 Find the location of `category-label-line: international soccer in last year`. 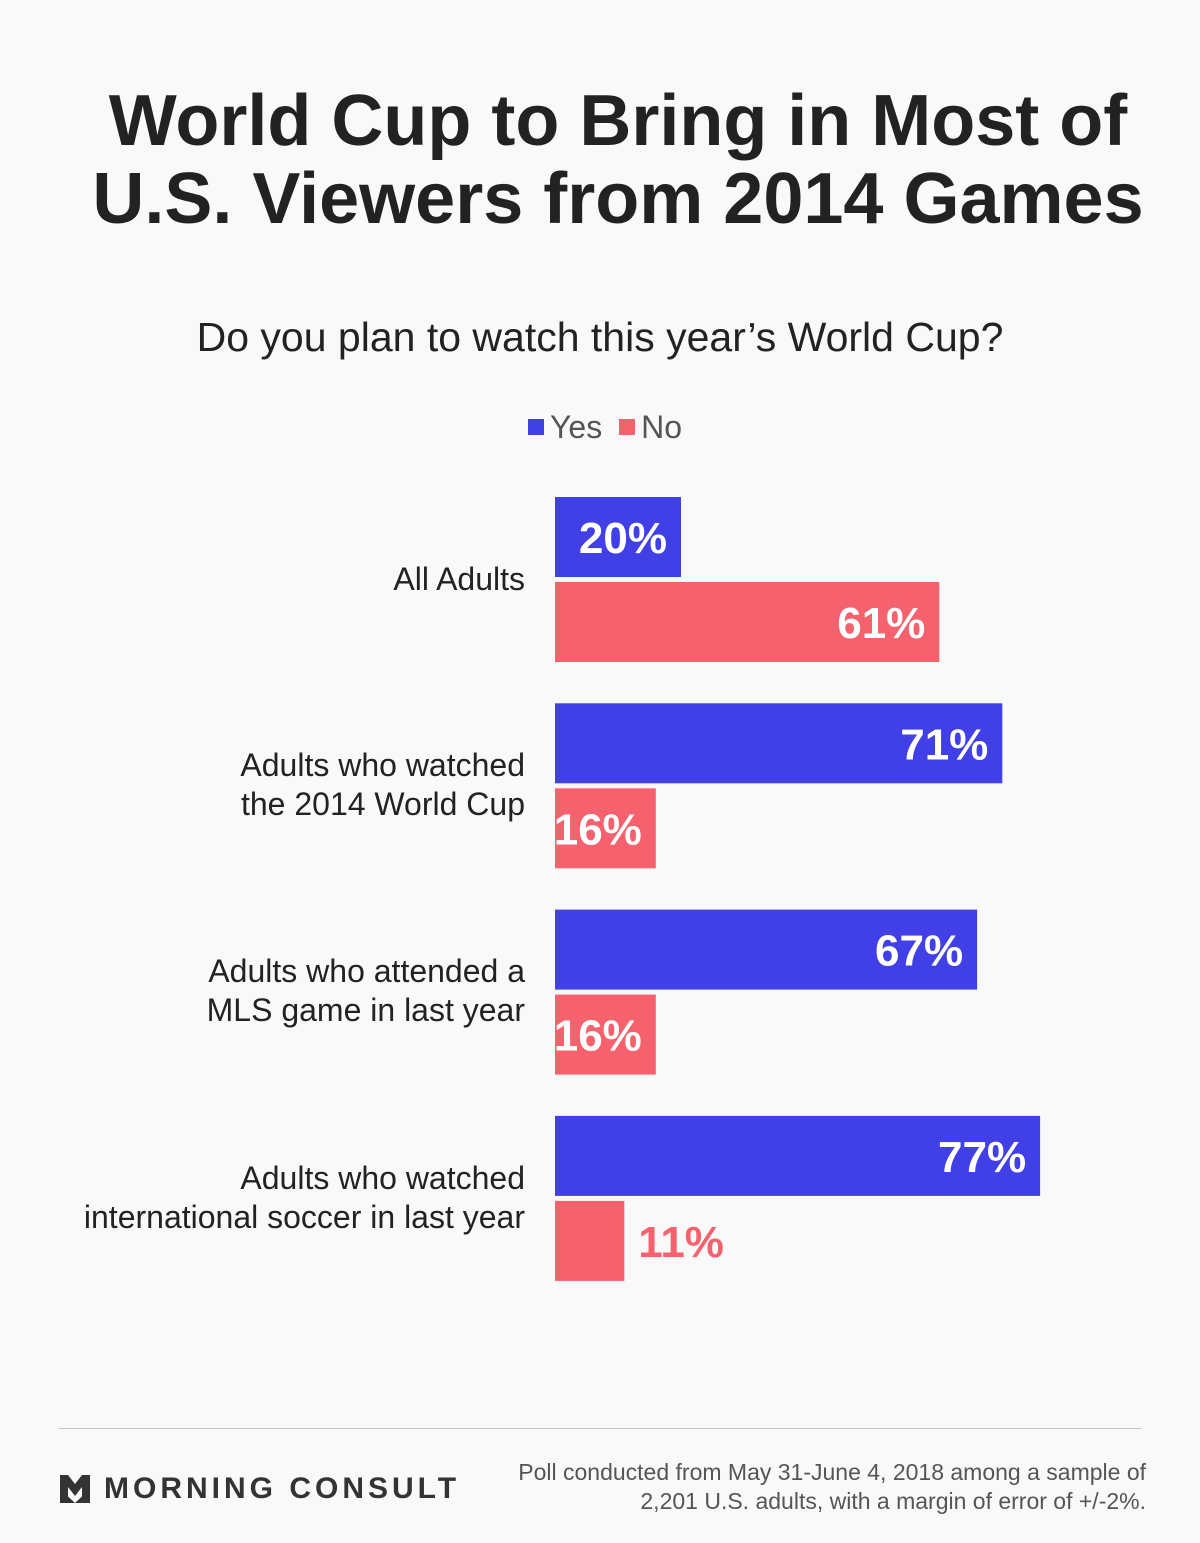

category-label-line: international soccer in last year is located at coordinates (304, 1217).